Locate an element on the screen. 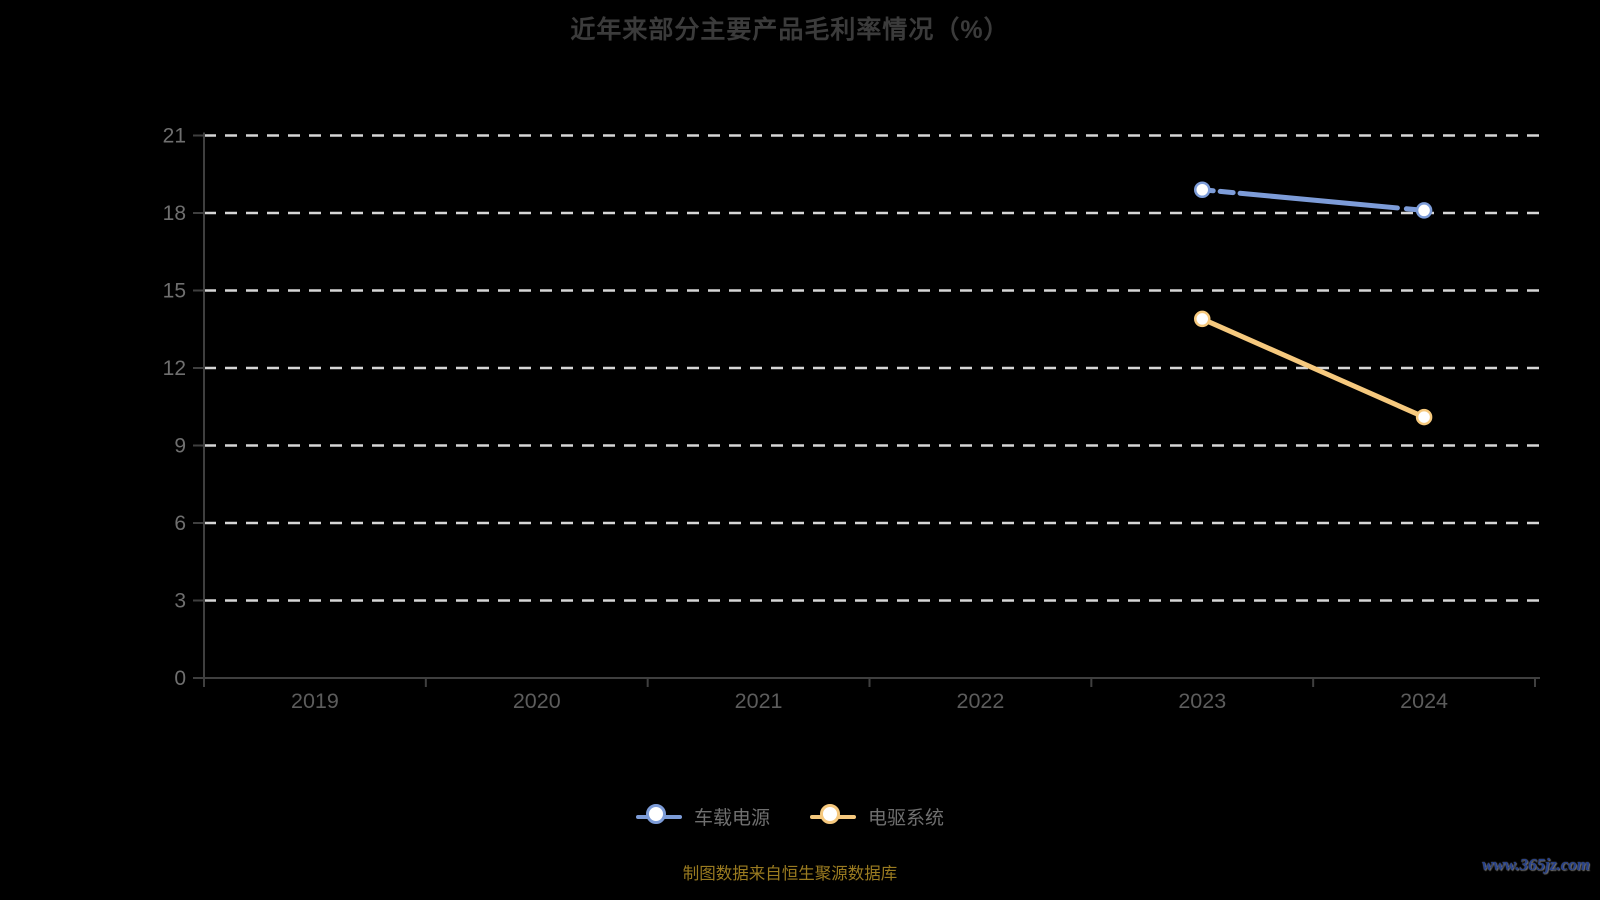 Image resolution: width=1600 pixels, height=900 pixels. x-tick-label-2024: 2024 is located at coordinates (1424, 701).